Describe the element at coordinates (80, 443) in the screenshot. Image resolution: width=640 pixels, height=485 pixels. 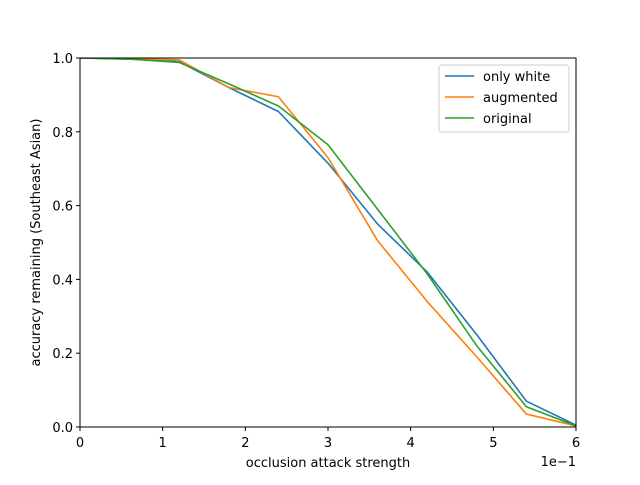
I see `x-tick-label: 0` at that location.